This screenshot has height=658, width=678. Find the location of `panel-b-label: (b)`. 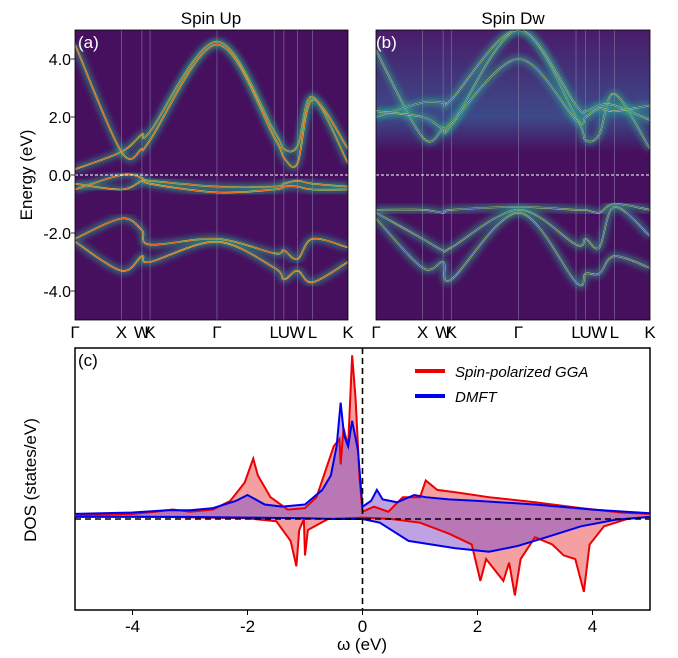

panel-b-label: (b) is located at coordinates (386, 42).